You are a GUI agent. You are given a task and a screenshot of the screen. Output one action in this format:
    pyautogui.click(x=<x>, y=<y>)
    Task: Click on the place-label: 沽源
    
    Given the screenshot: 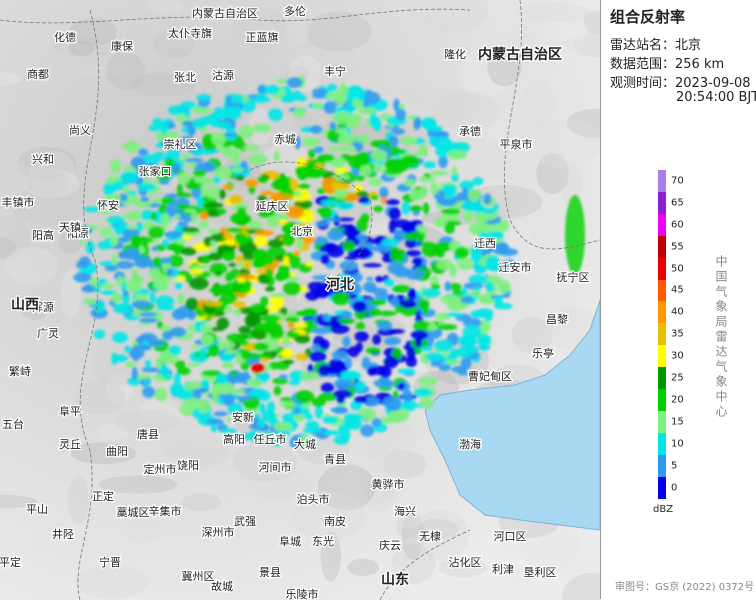 What is the action you would take?
    pyautogui.click(x=223, y=75)
    